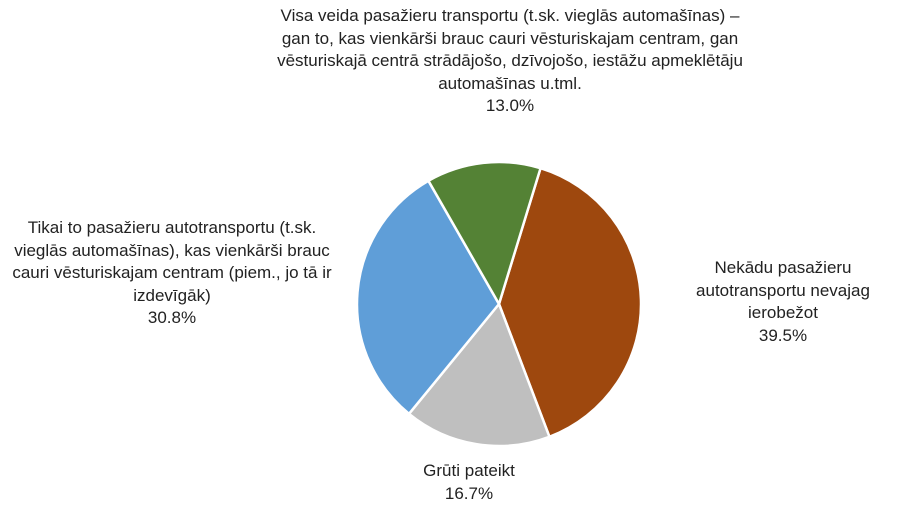  Describe the element at coordinates (469, 482) in the screenshot. I see `slice-label: Grūti pateikt 16.7%` at that location.